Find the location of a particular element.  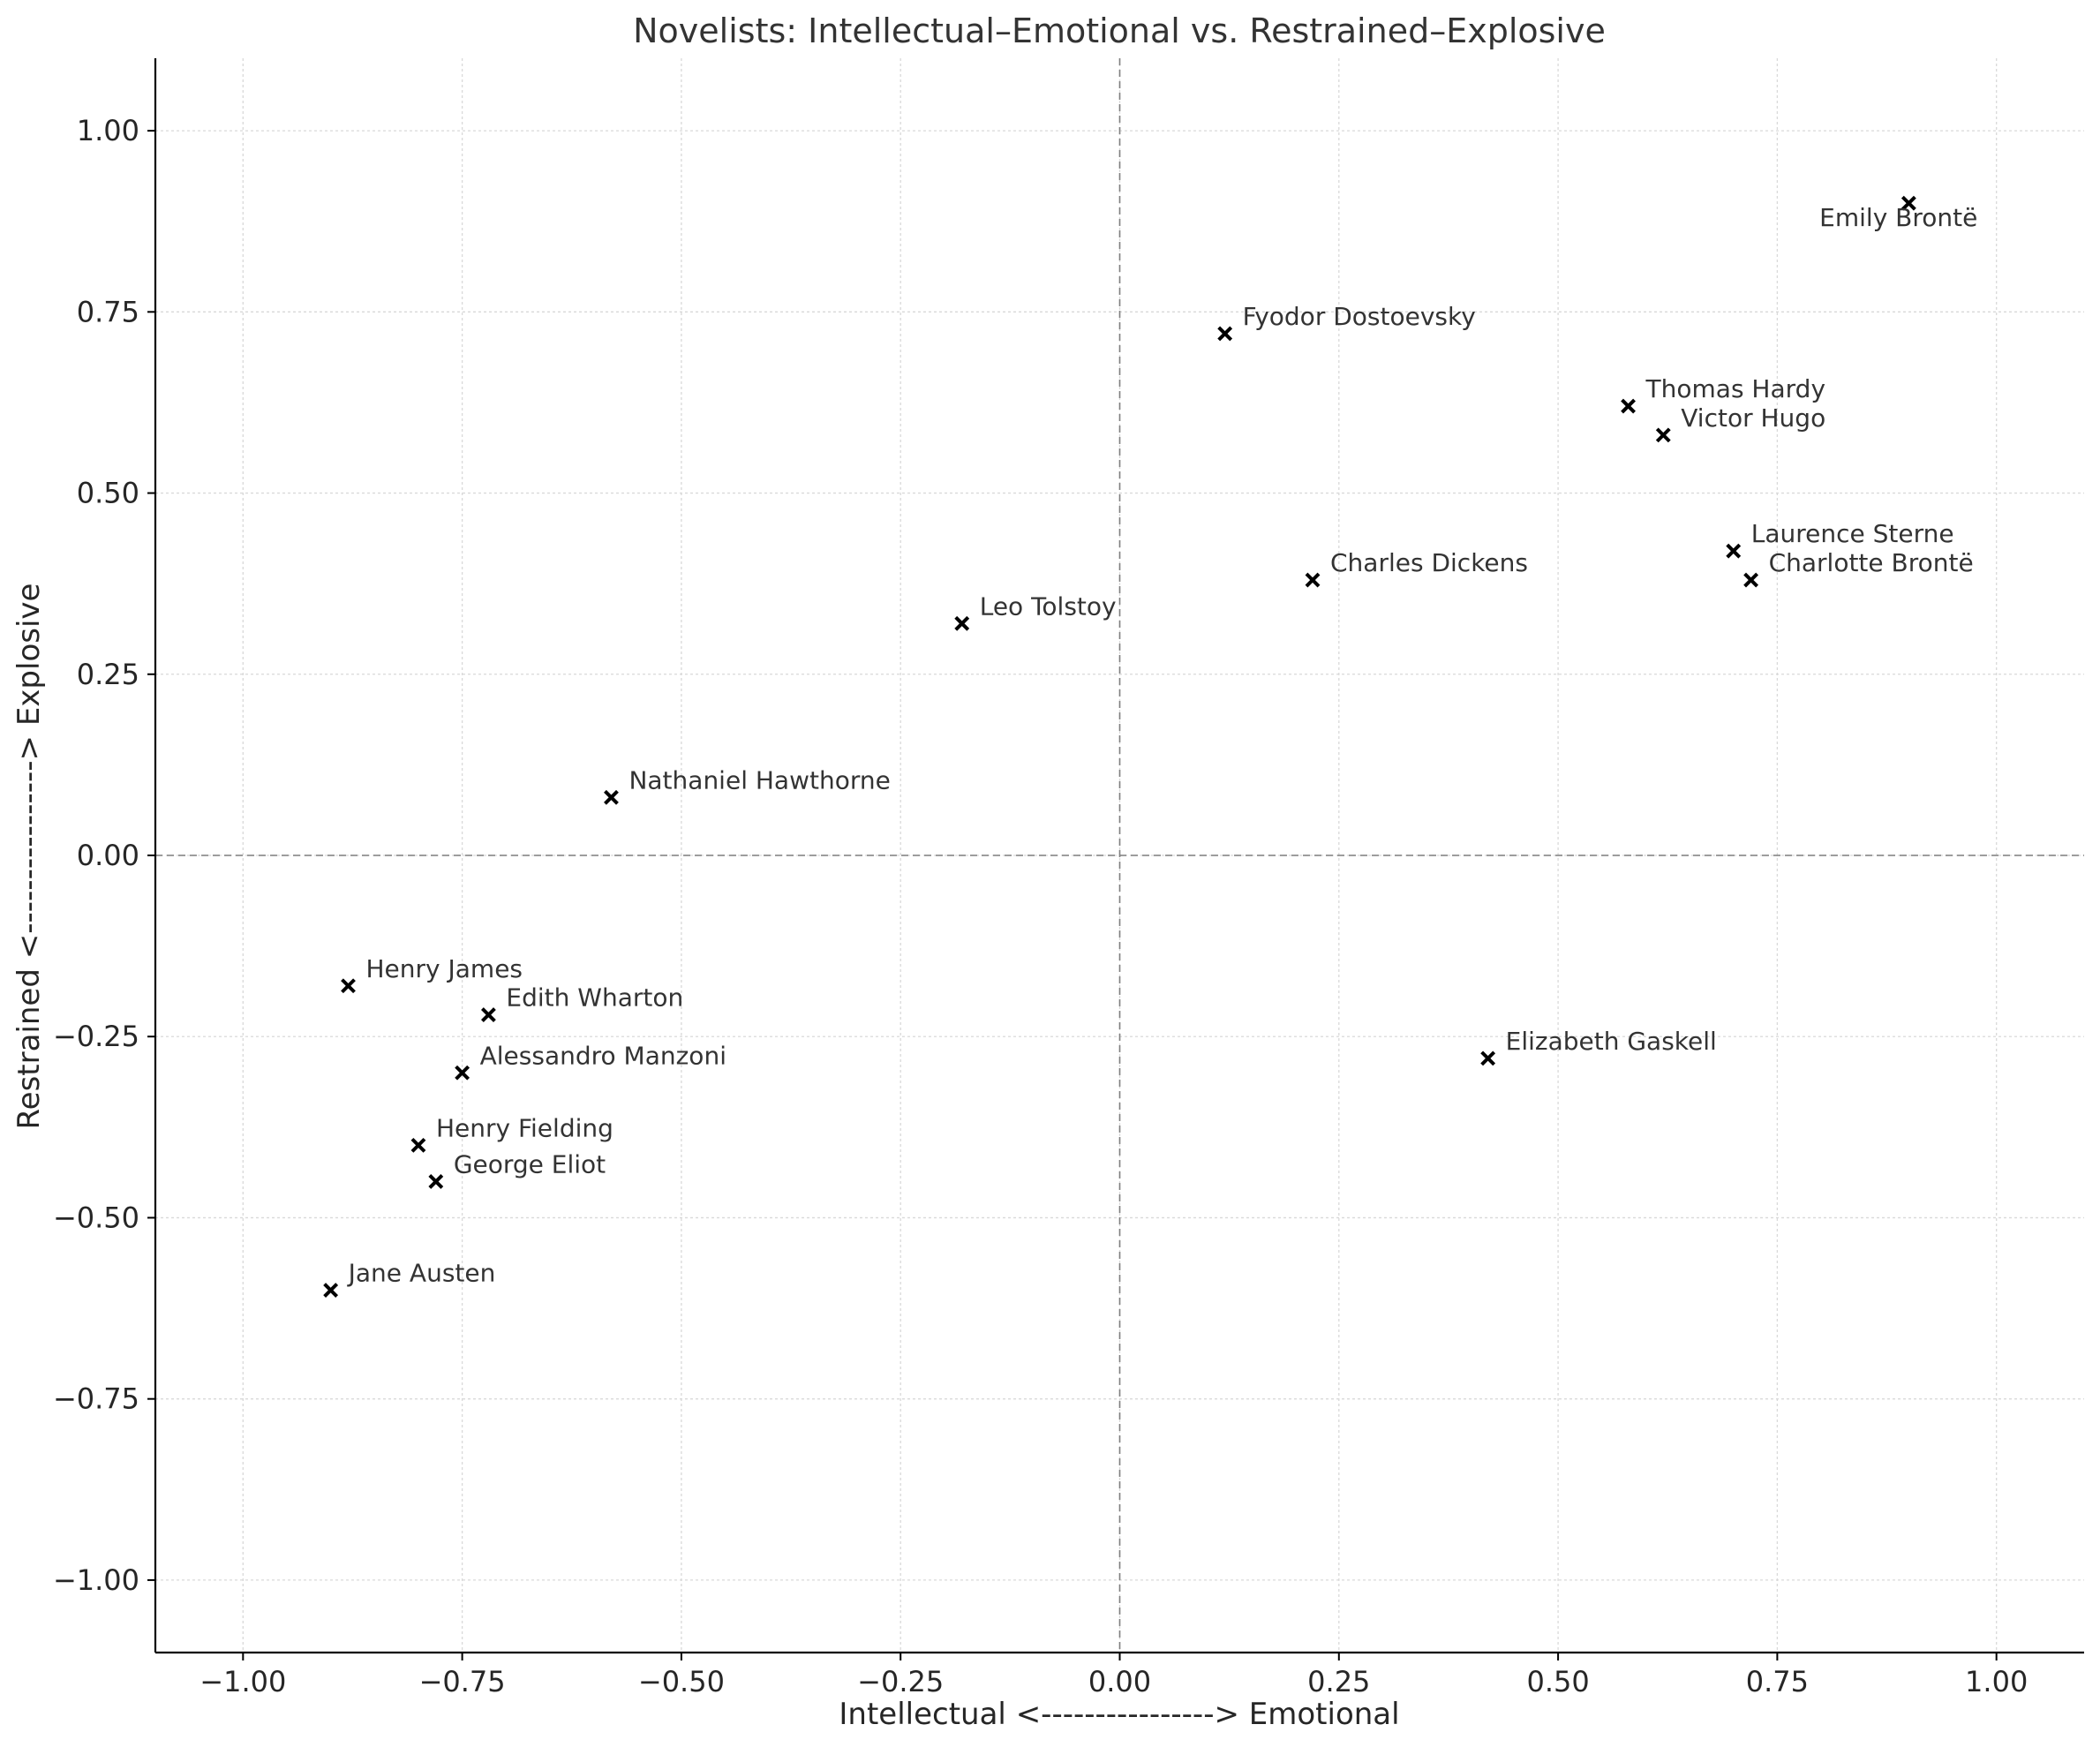

point-label: Fyodor Dostoevsky is located at coordinates (1359, 316).